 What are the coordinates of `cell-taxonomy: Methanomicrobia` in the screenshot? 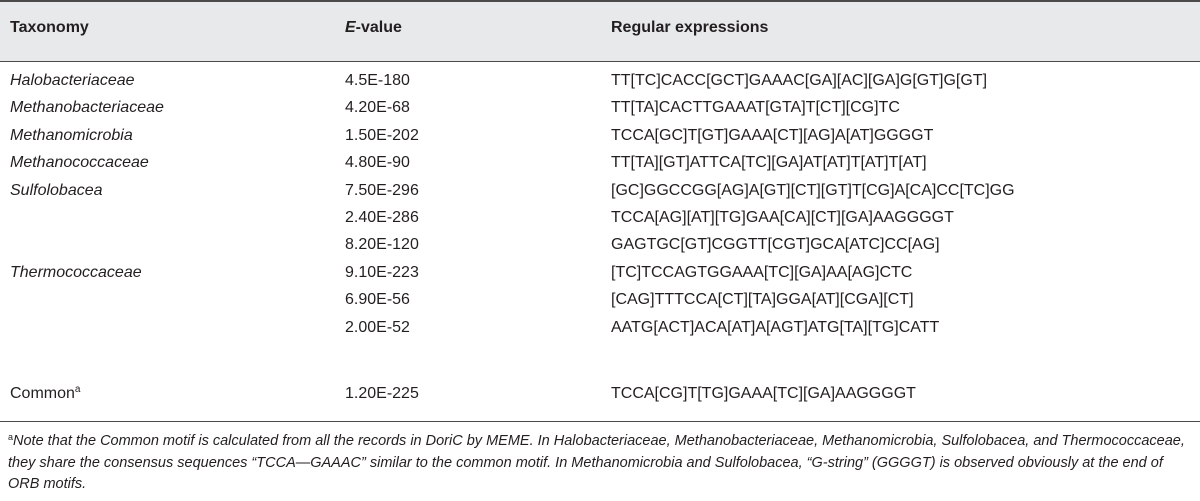 It's located at (71, 135).